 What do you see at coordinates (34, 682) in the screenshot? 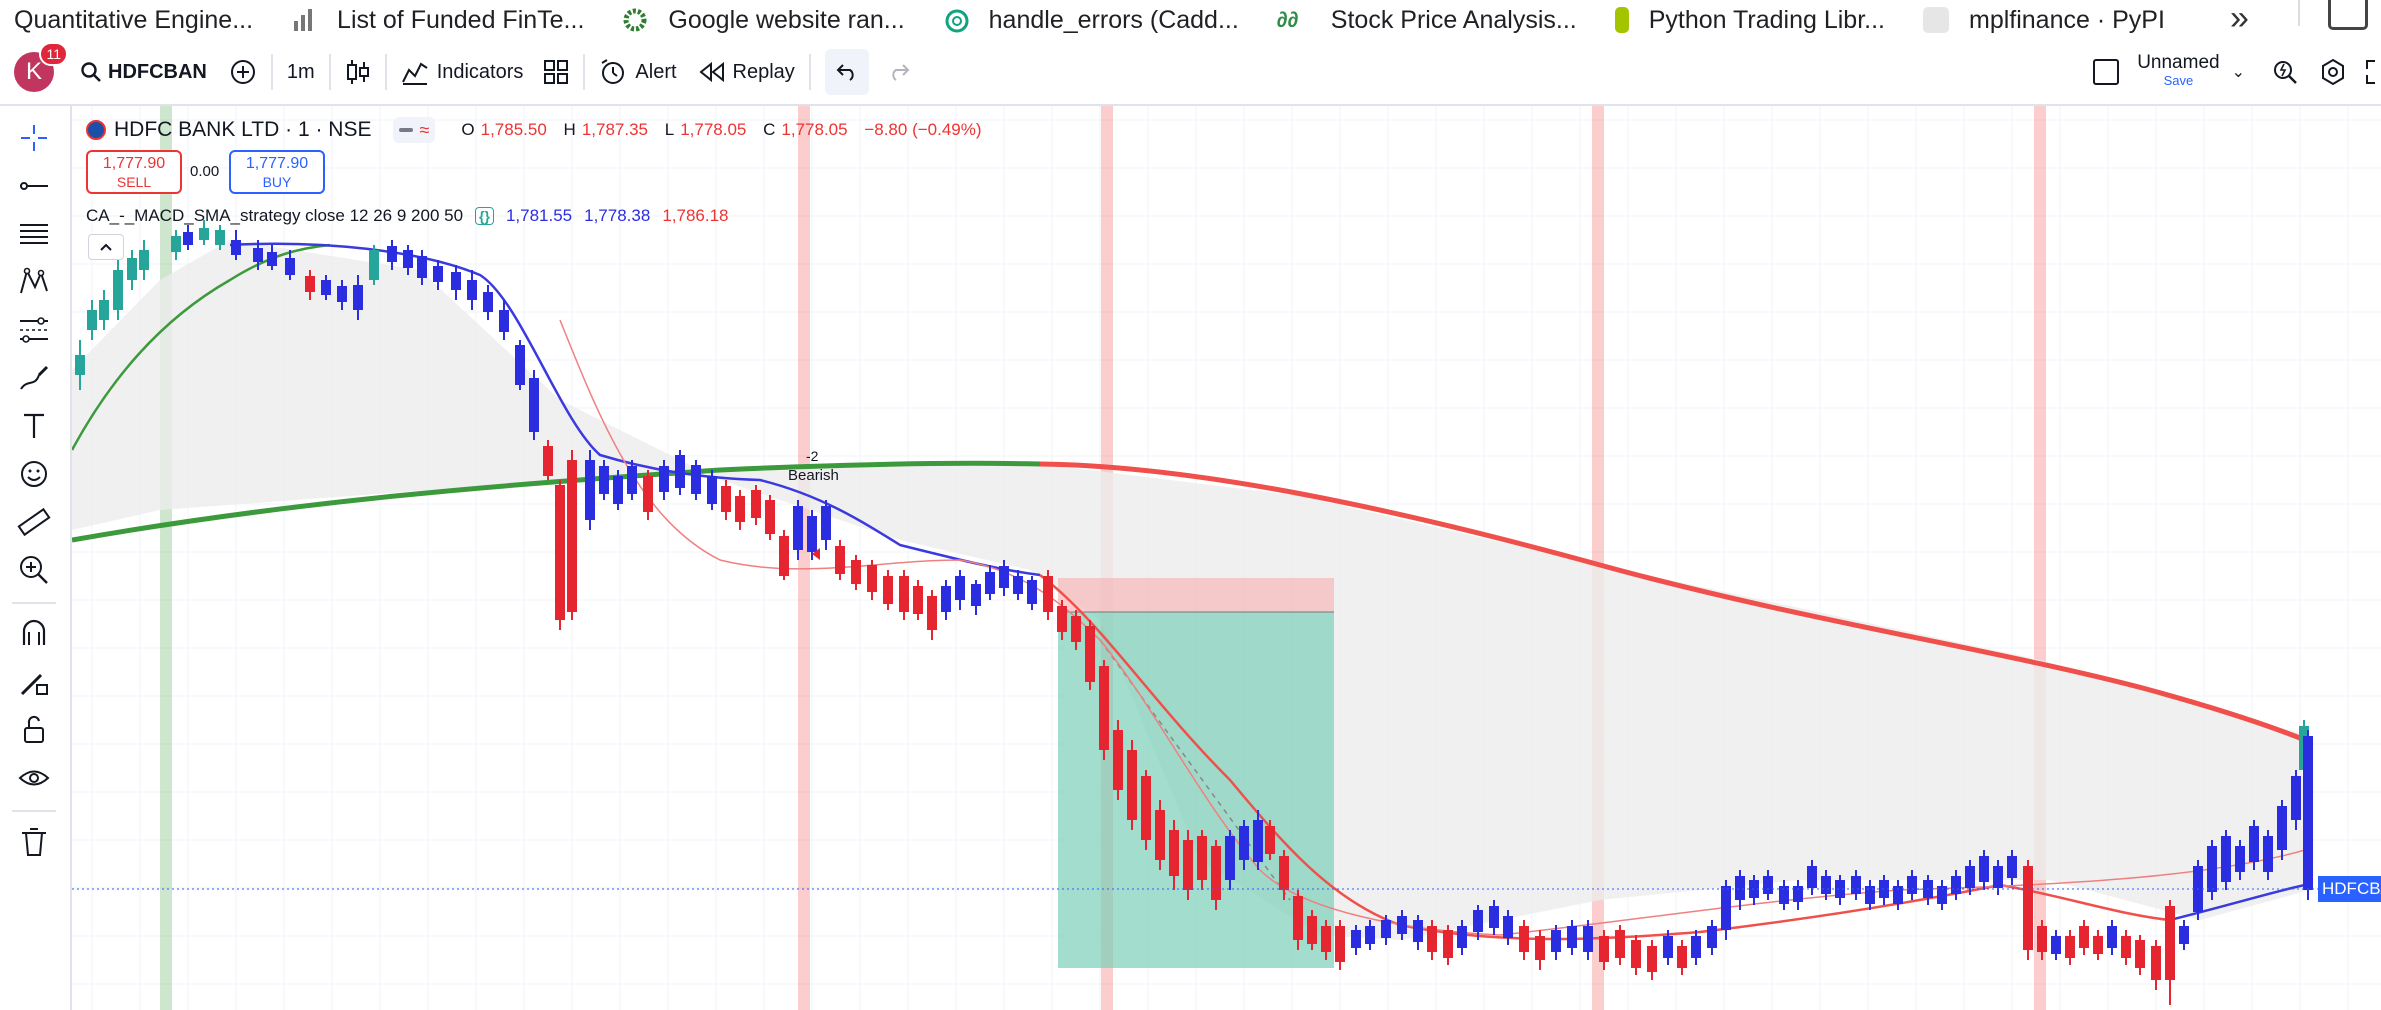
I see `stay-in-drawing-tool` at bounding box center [34, 682].